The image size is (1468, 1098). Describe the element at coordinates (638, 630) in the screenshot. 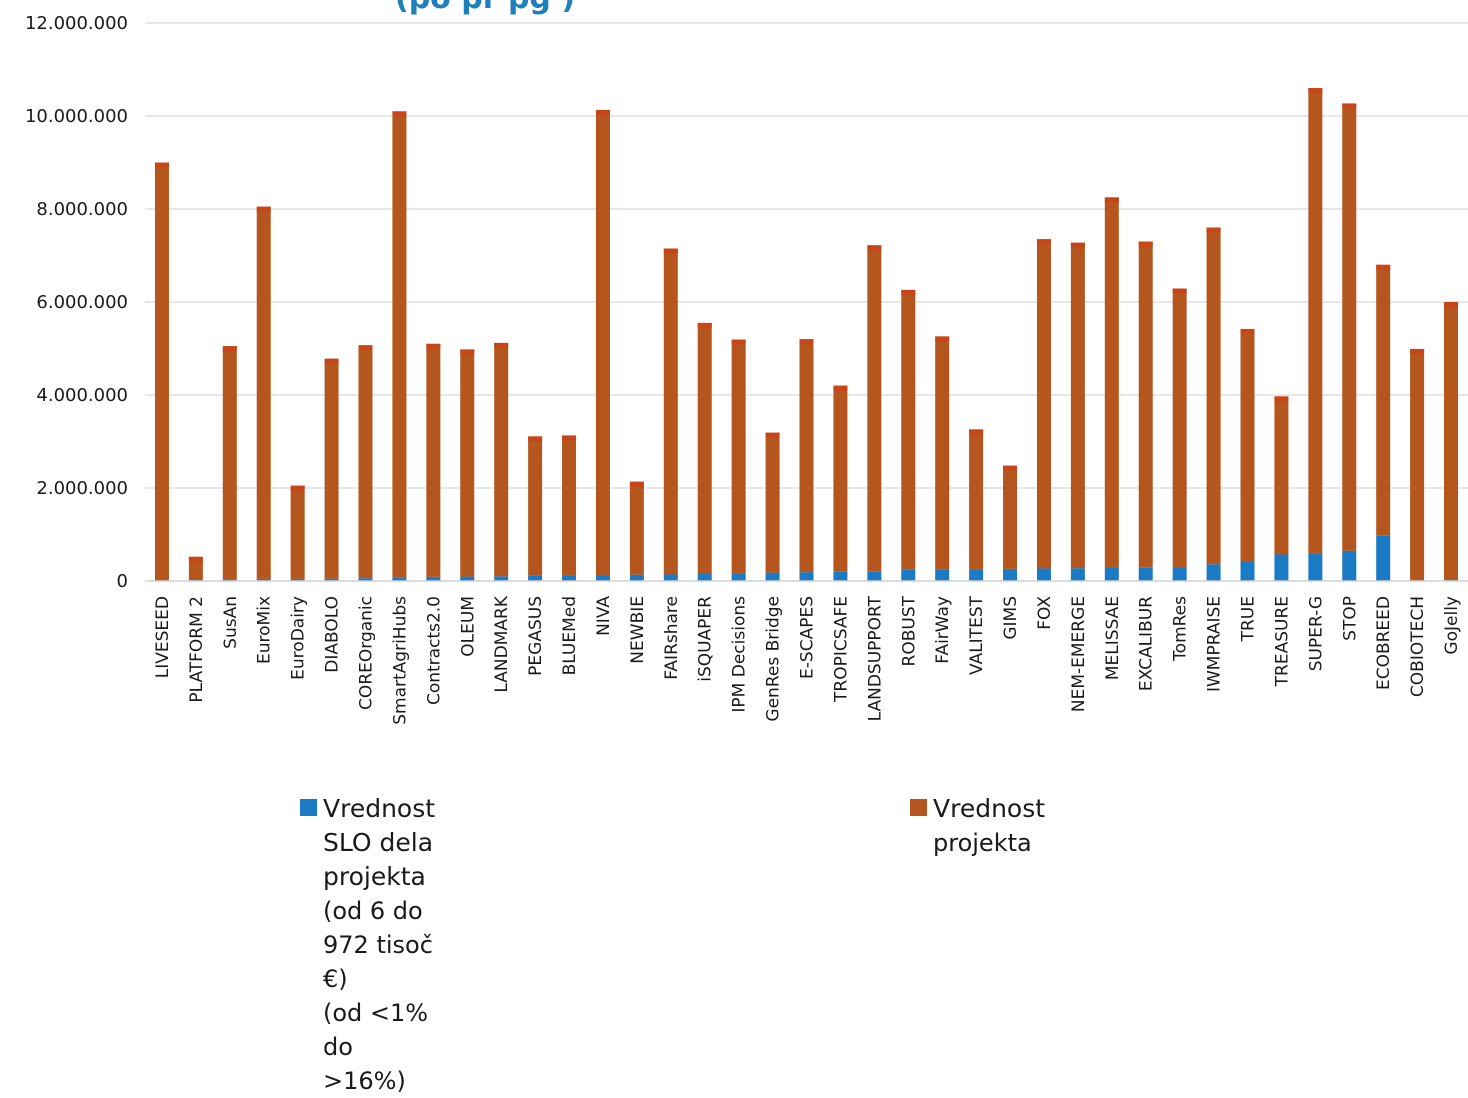

I see `x-tick-label: NEWBIE` at that location.